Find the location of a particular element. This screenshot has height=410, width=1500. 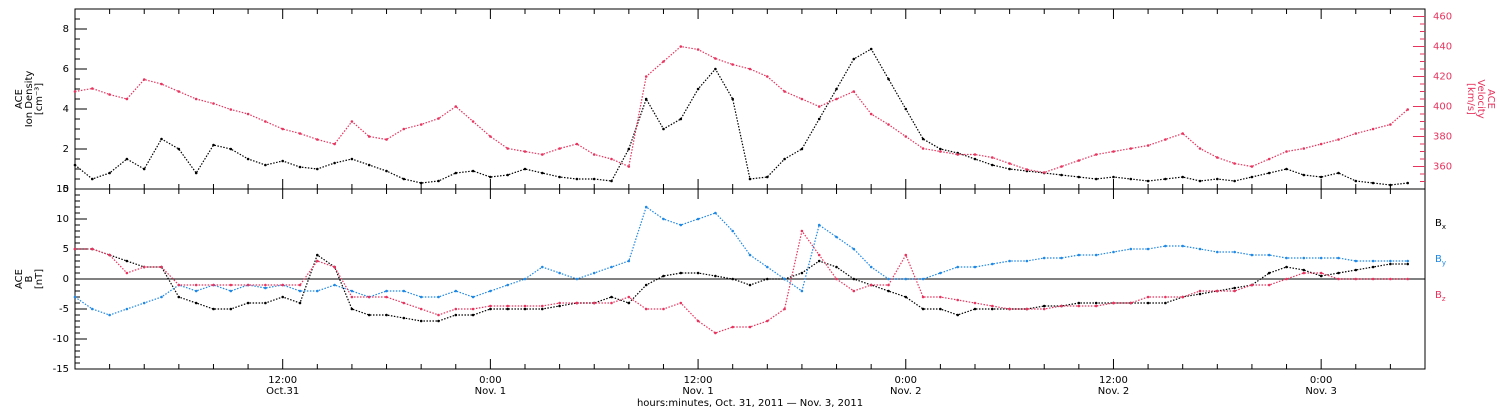

top-left-tick-label: 4 is located at coordinates (66, 109).